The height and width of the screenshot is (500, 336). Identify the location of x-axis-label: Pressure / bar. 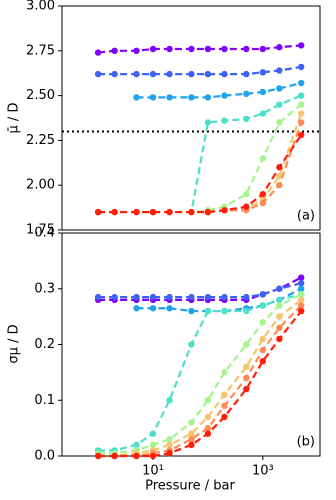
(190, 486).